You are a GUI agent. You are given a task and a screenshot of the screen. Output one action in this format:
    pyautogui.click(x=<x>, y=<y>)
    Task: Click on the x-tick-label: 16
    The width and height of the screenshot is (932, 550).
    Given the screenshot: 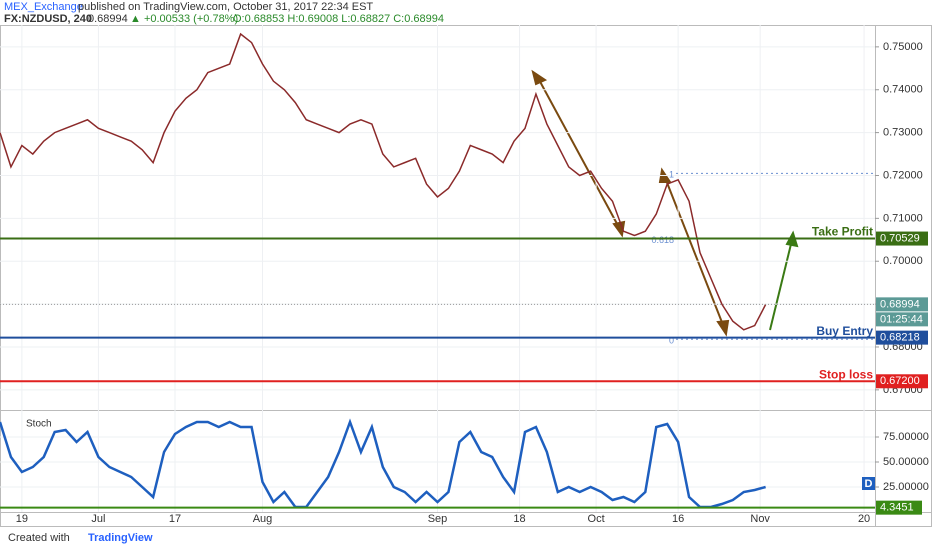 What is the action you would take?
    pyautogui.click(x=678, y=519)
    